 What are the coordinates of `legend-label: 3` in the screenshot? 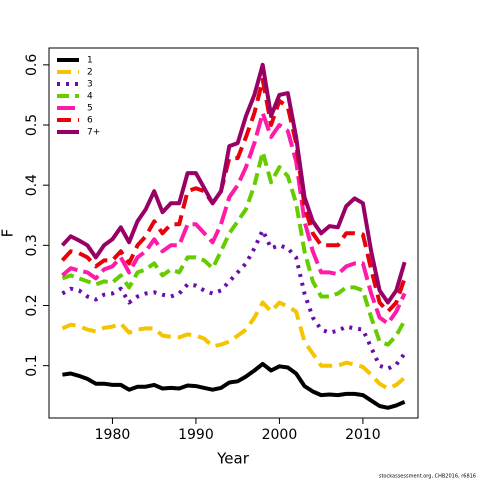 It's located at (90, 85).